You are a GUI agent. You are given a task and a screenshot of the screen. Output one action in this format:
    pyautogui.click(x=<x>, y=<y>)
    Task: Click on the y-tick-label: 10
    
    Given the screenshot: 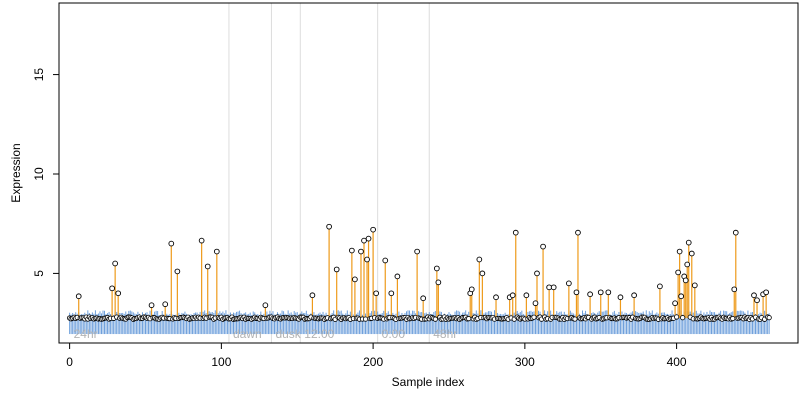 What is the action you would take?
    pyautogui.click(x=39, y=174)
    